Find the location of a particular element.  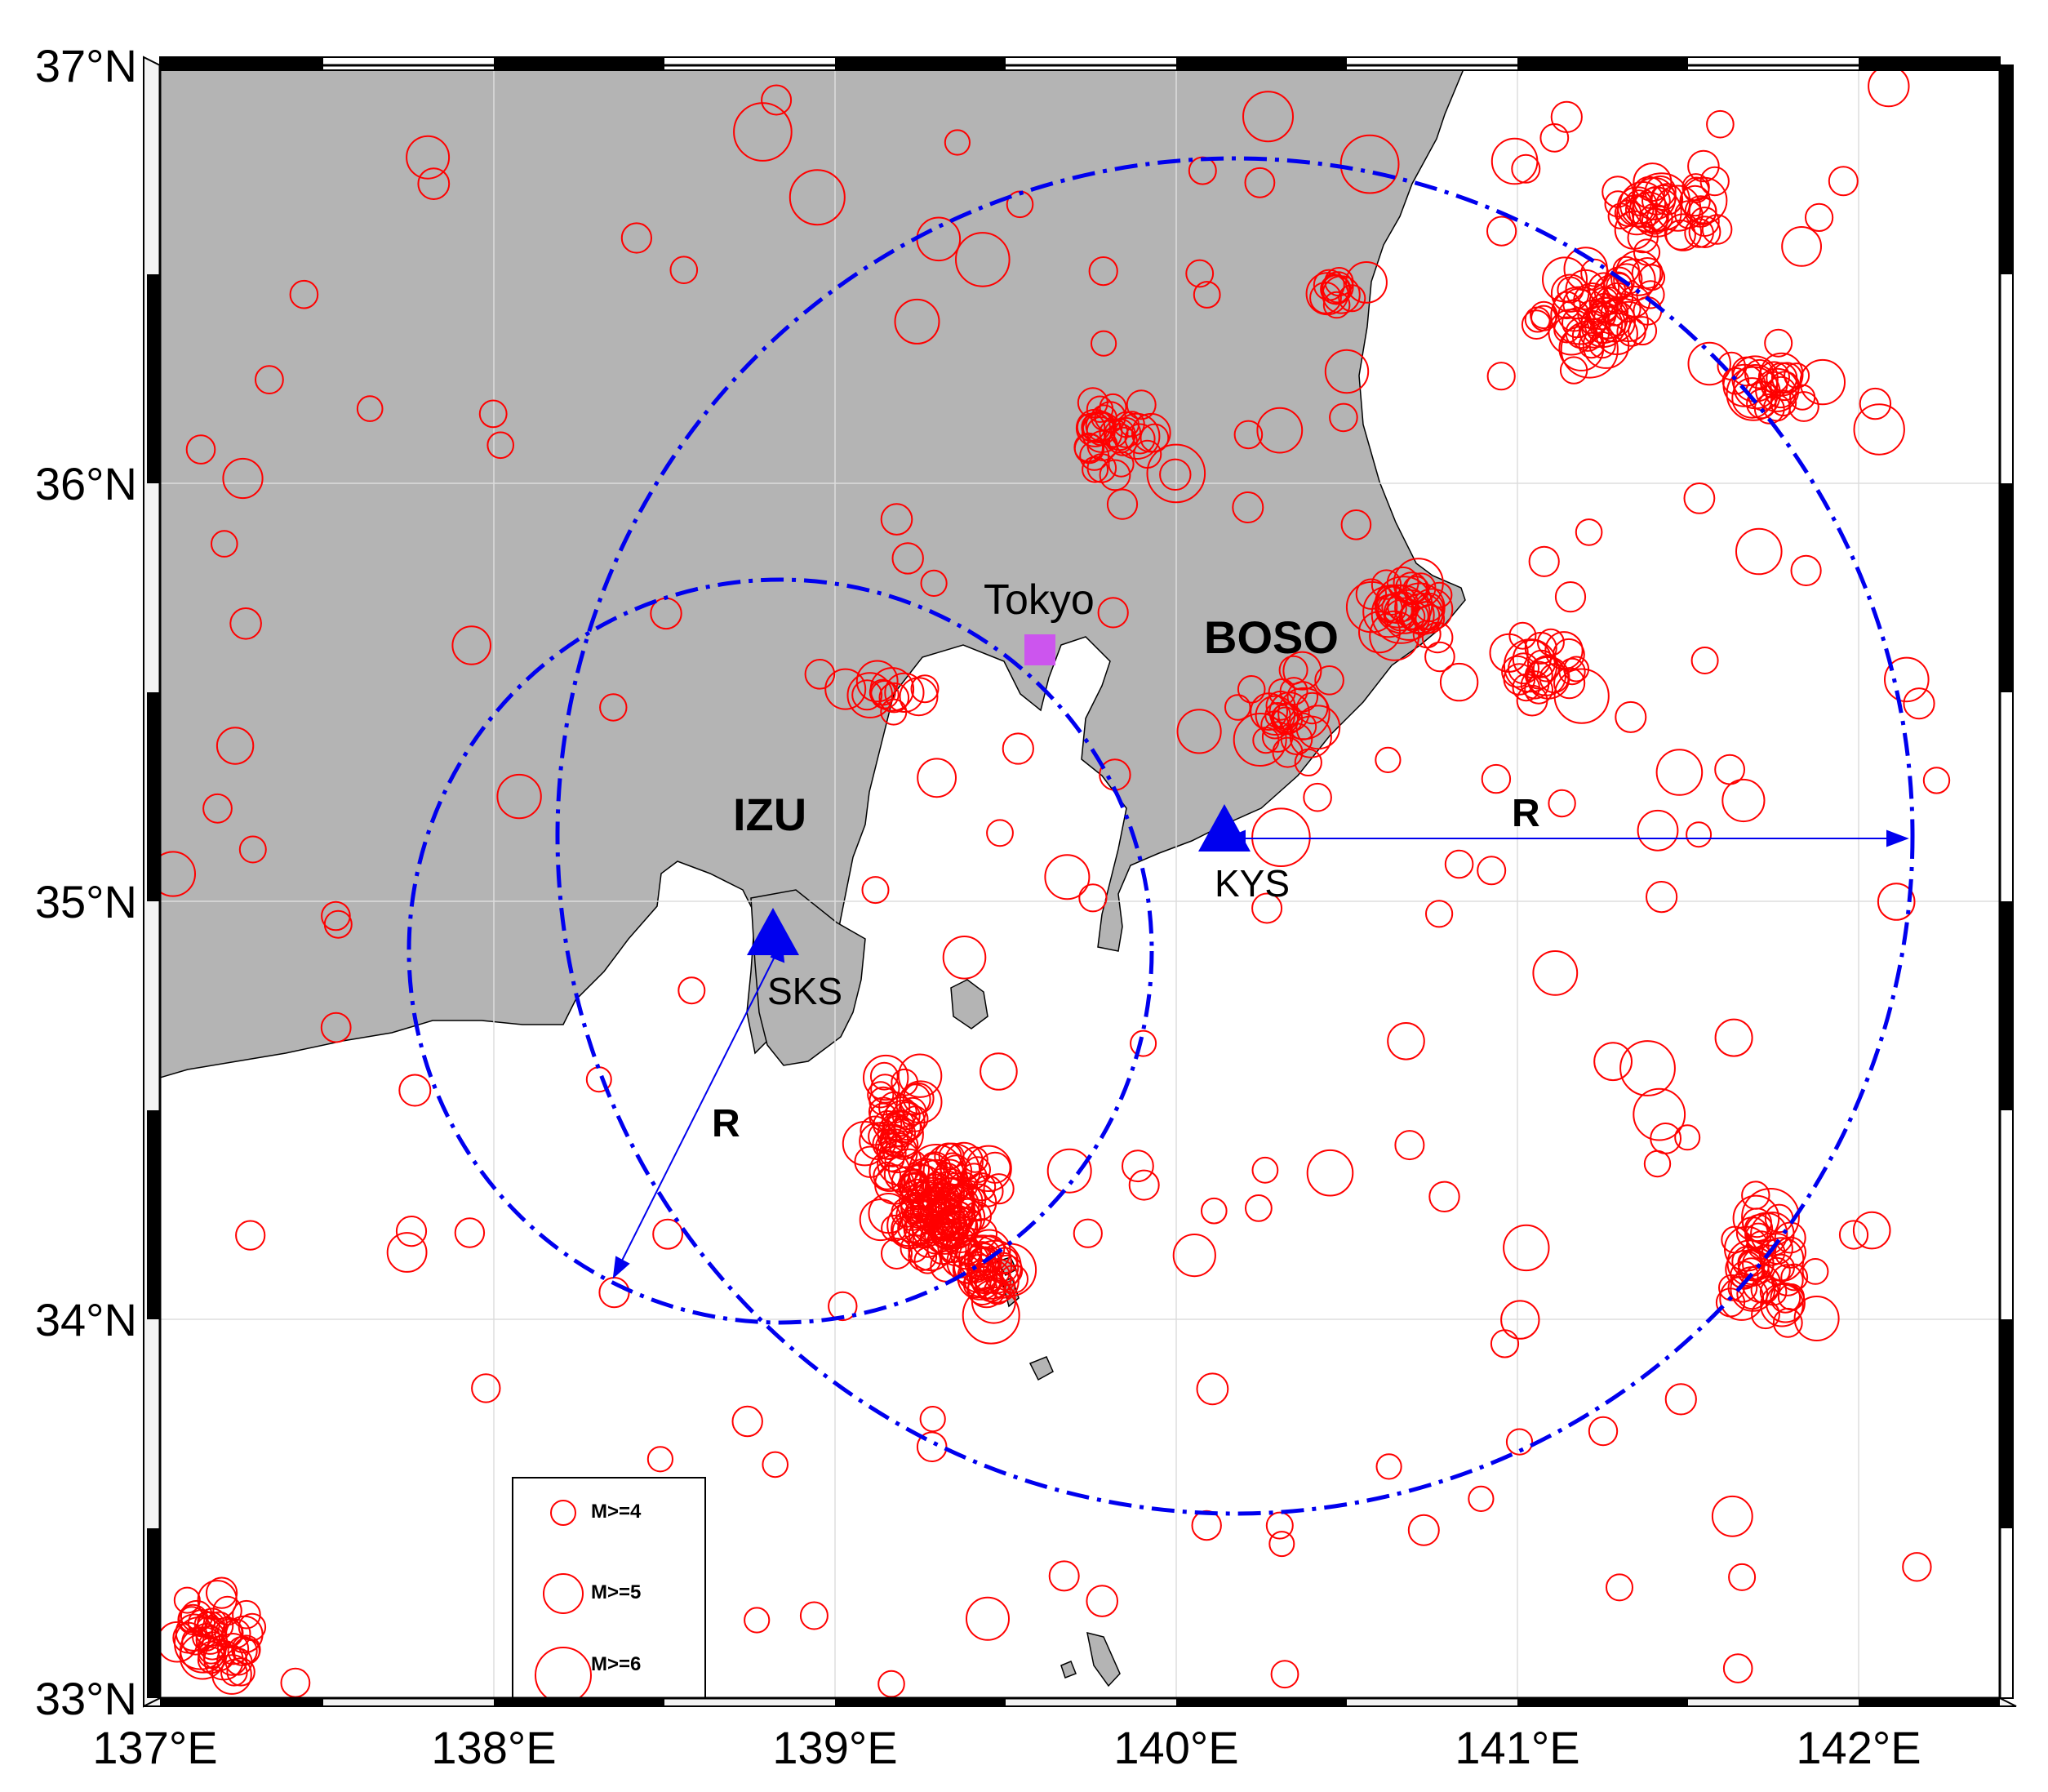

izu-label: IZU is located at coordinates (769, 814).